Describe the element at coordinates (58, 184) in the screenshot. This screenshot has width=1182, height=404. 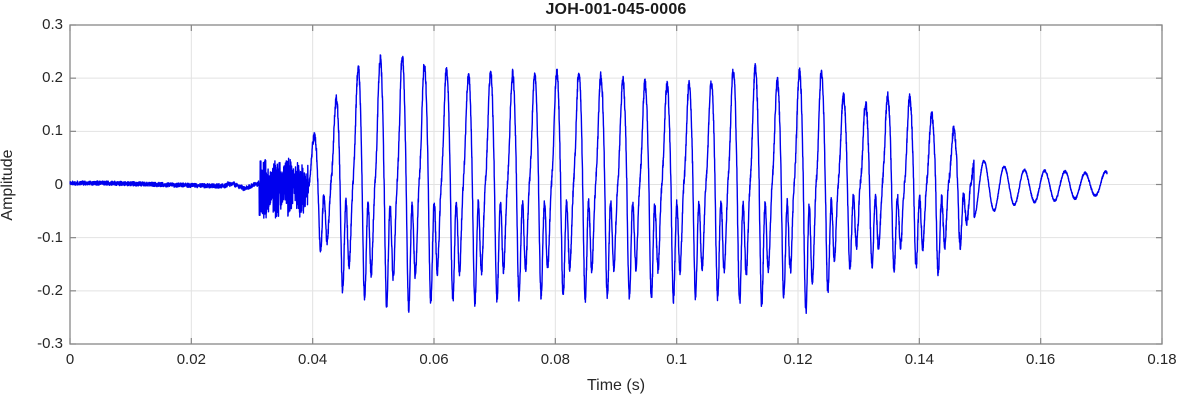
I see `y-tick-label: 0` at that location.